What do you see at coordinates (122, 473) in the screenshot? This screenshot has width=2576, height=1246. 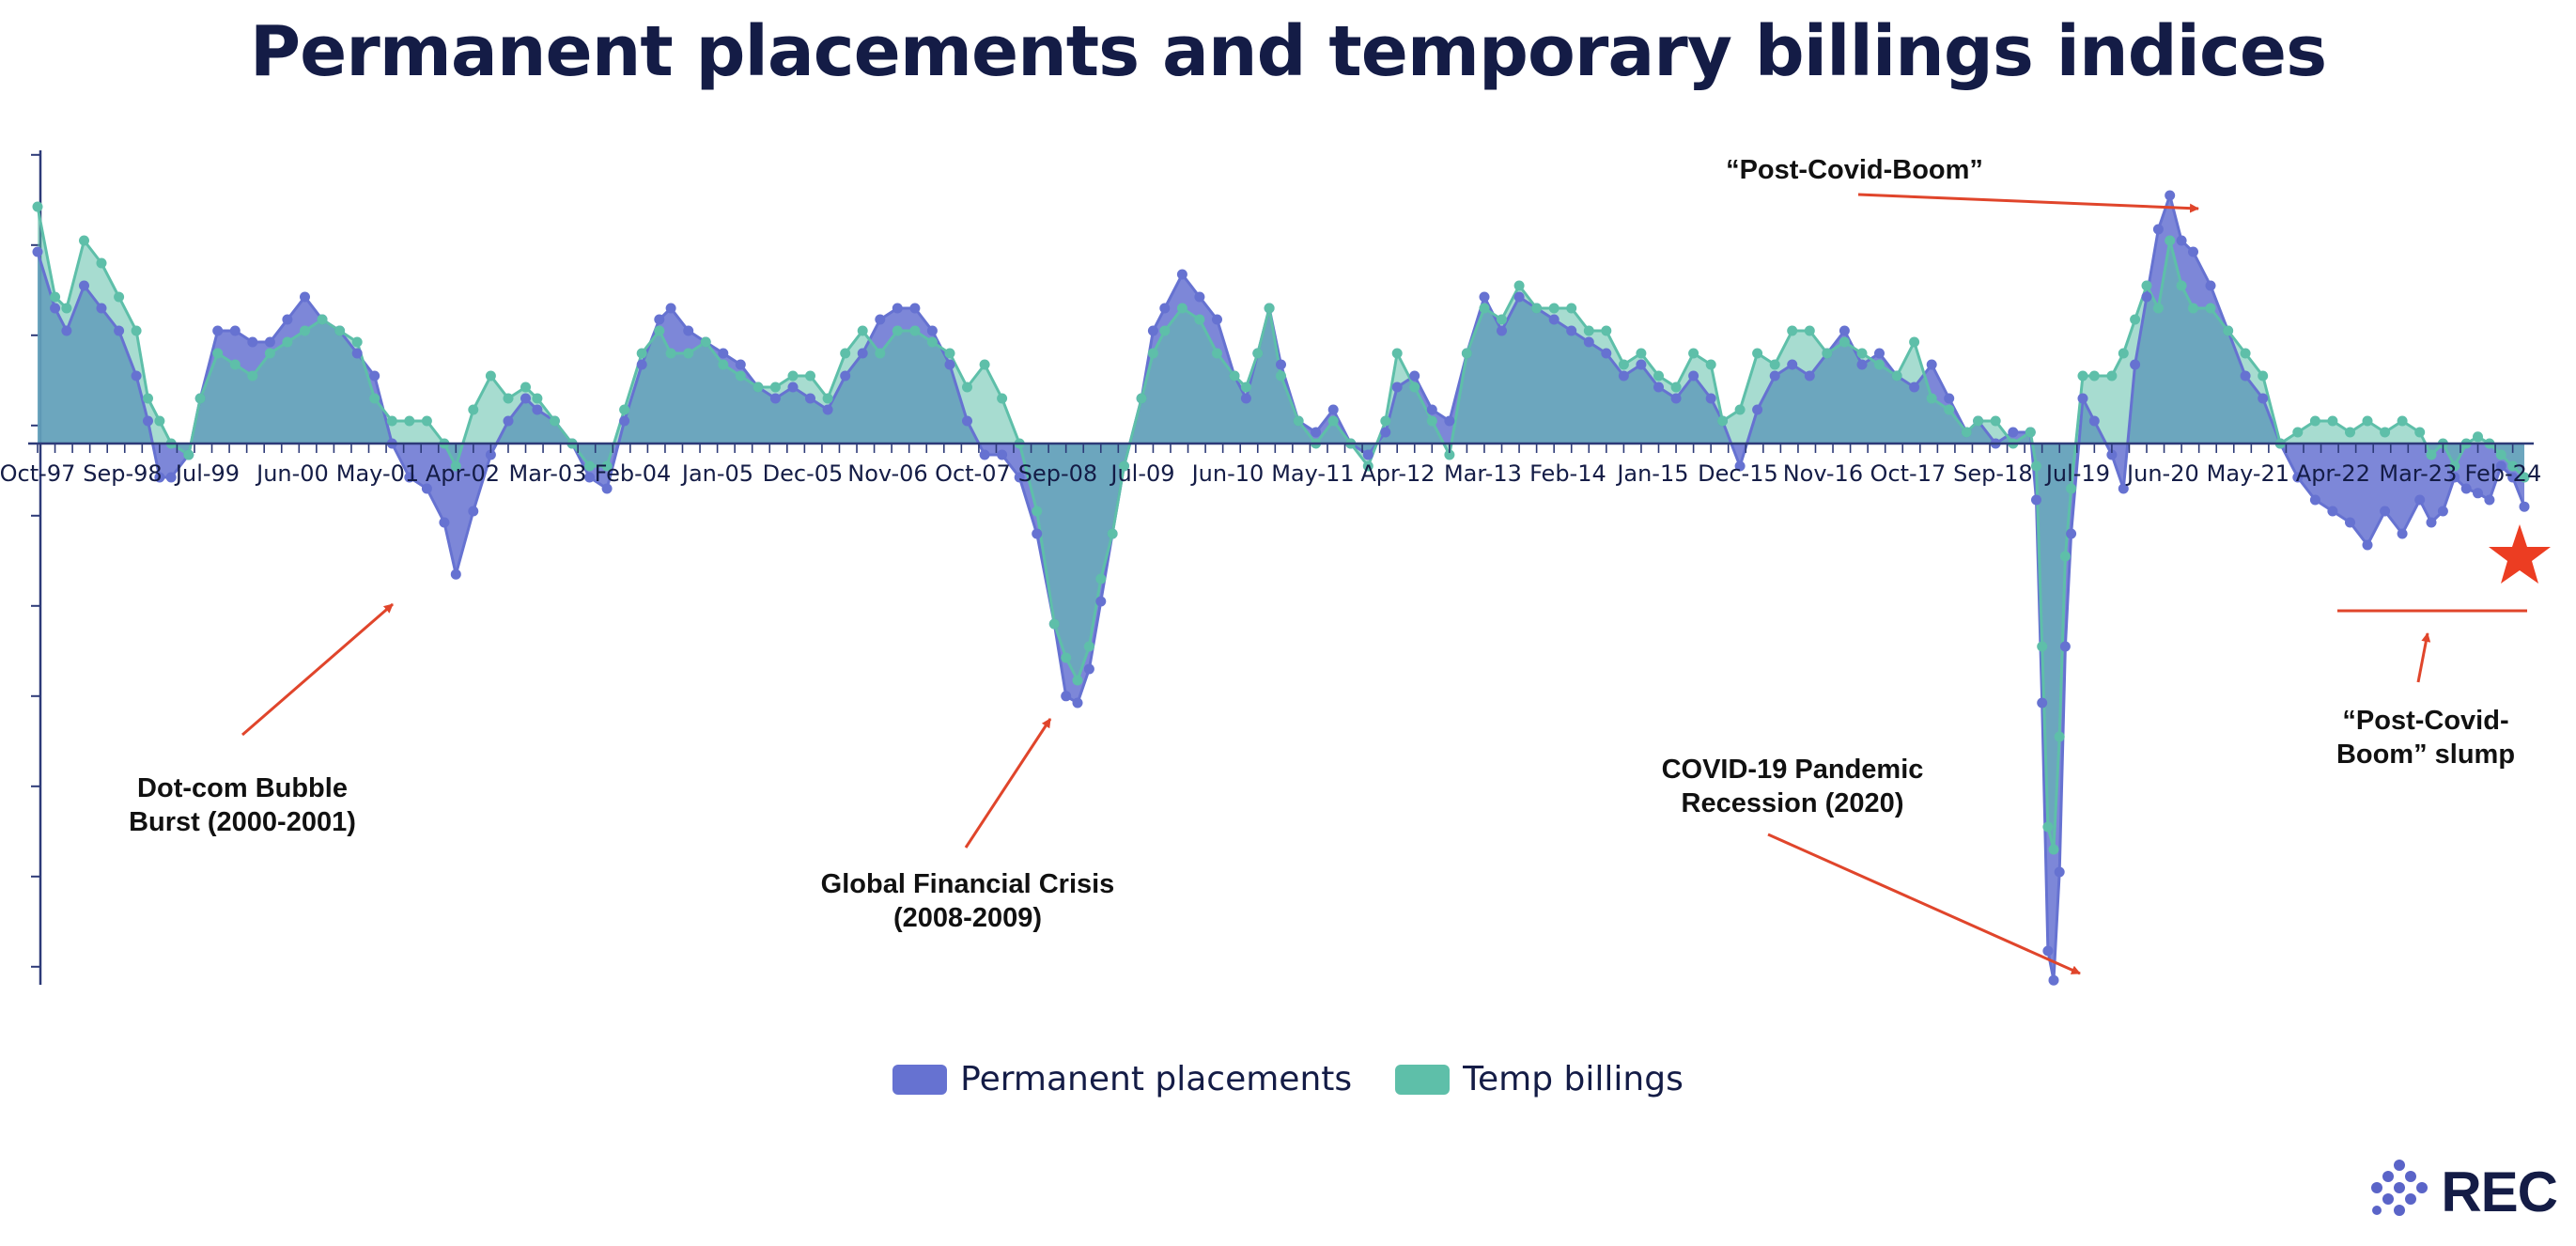 I see `x-tick-label: Sep-98` at bounding box center [122, 473].